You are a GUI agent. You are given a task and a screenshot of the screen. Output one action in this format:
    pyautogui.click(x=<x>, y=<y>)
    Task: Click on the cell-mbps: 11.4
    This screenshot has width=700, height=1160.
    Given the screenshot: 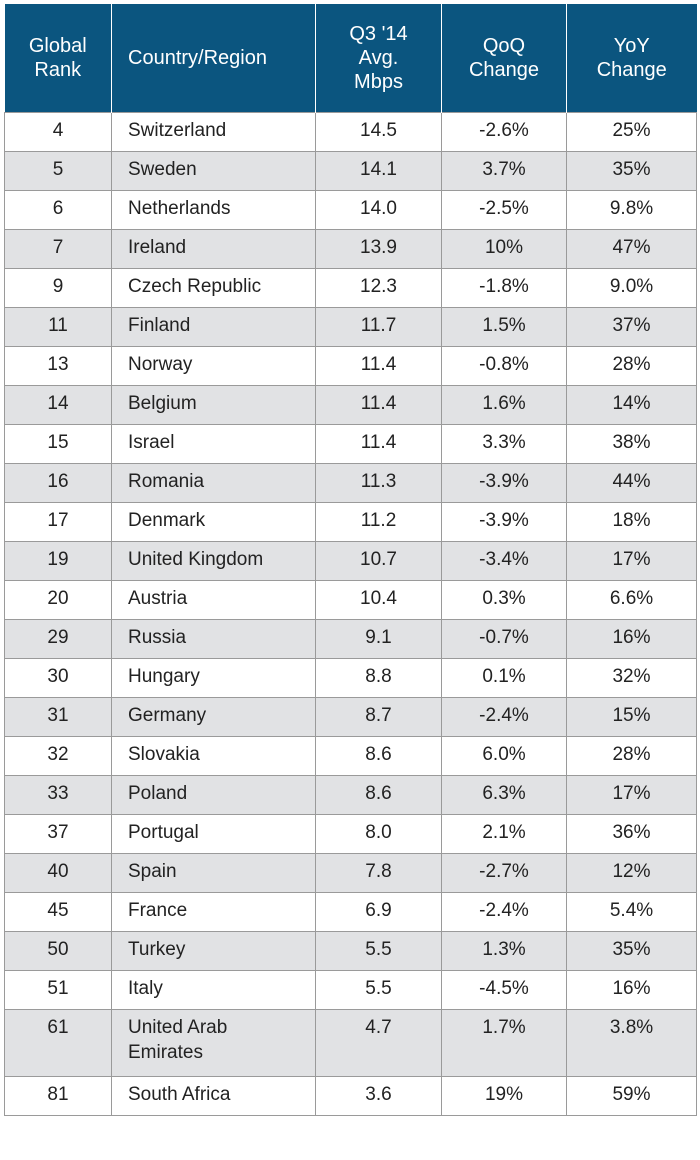 What is the action you would take?
    pyautogui.click(x=378, y=366)
    